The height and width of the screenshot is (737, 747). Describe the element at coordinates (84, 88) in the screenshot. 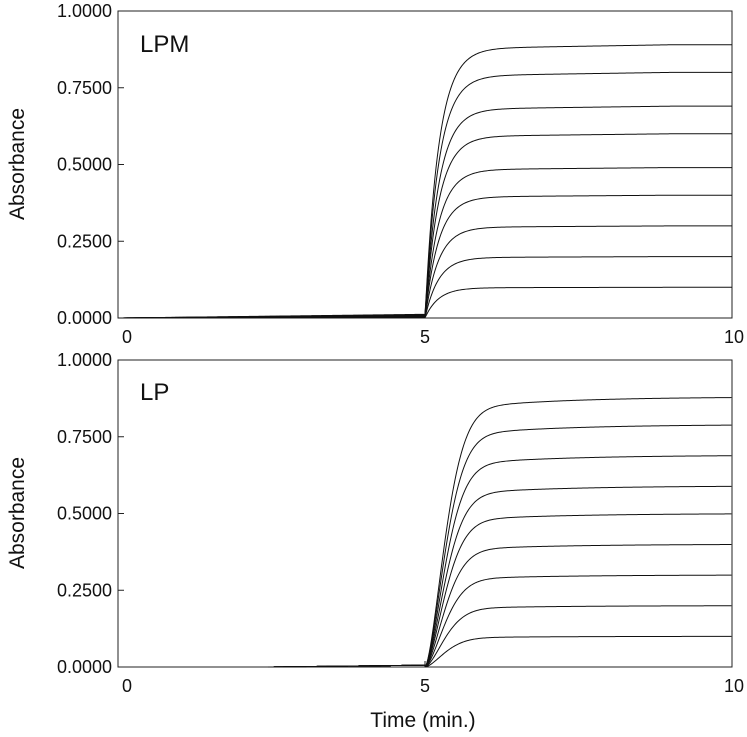

I see `lpm-y-tick-label: 0.7500` at that location.